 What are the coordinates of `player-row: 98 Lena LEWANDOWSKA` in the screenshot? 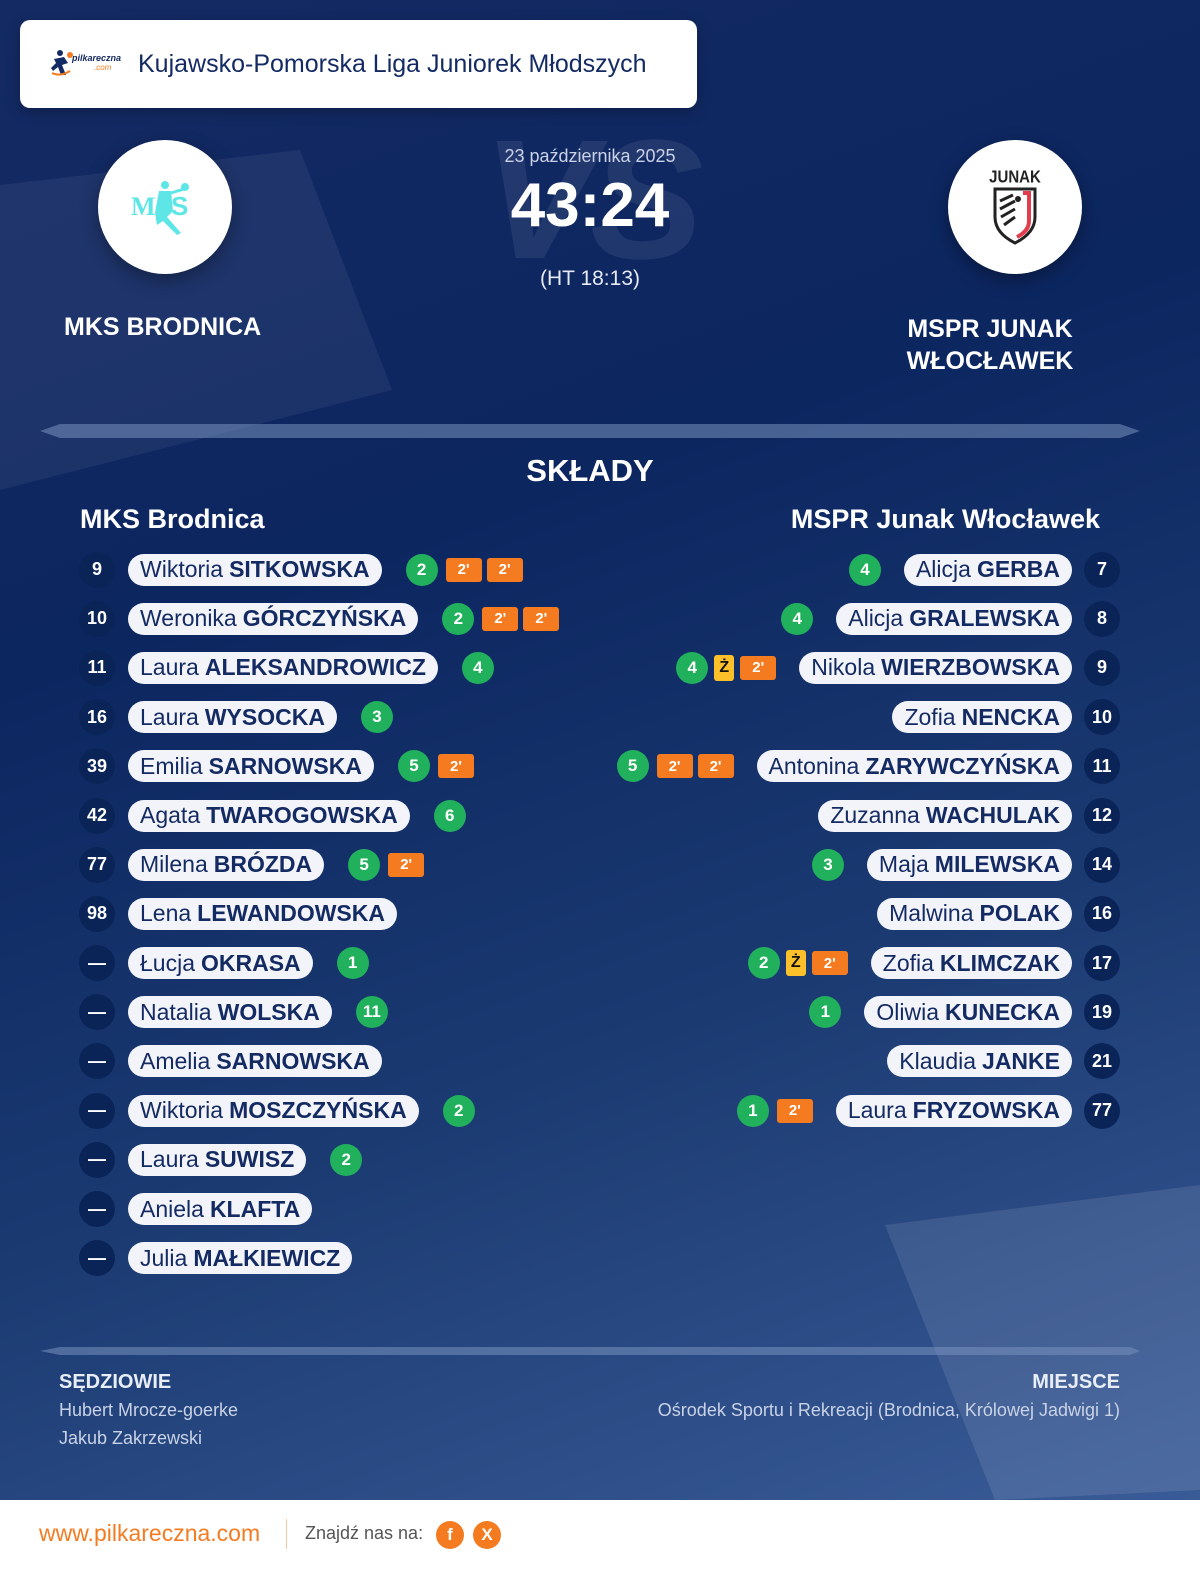 It's located at (319, 913).